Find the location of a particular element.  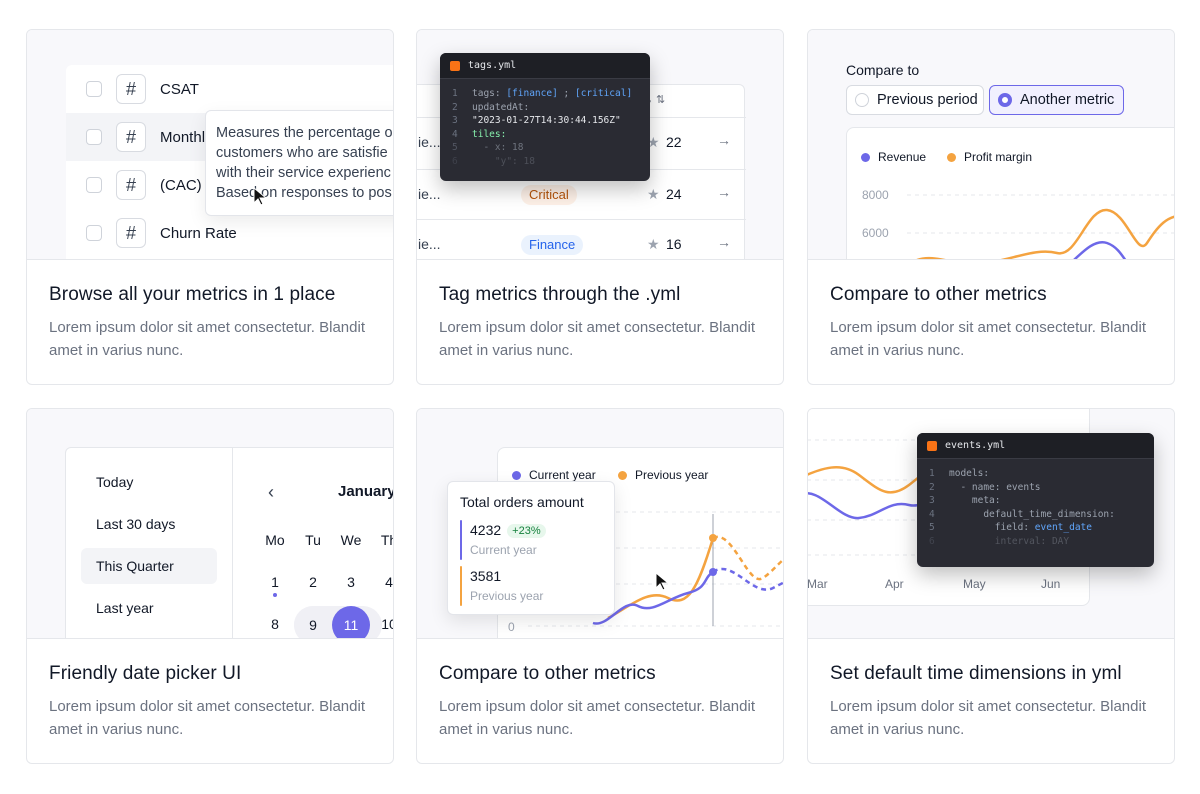

revenue-line is located at coordinates (1100, 249).